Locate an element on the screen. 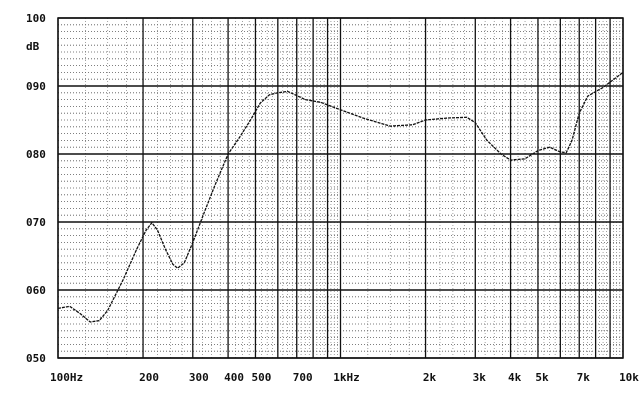 This screenshot has height=400, width=640. x-tick-label: 4k is located at coordinates (515, 377).